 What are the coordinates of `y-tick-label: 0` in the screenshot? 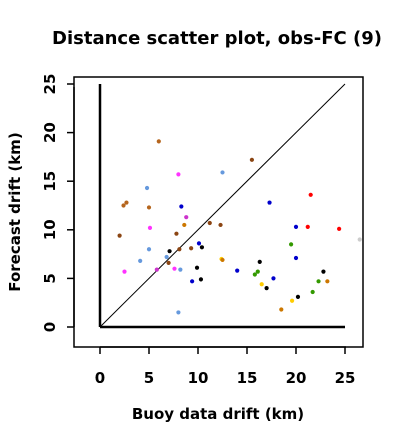 It's located at (50, 327).